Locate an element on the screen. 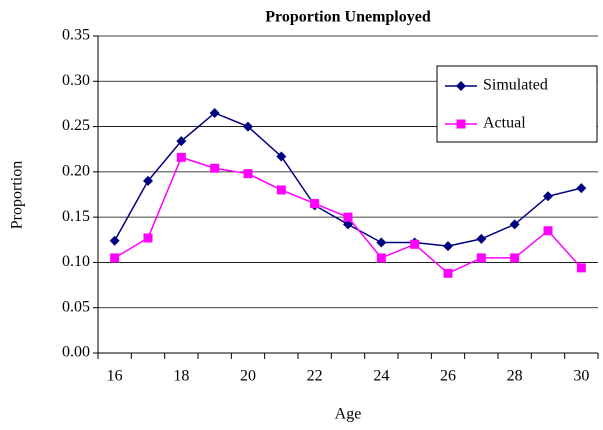 The width and height of the screenshot is (603, 430). x-tick-label: 20 is located at coordinates (248, 376).